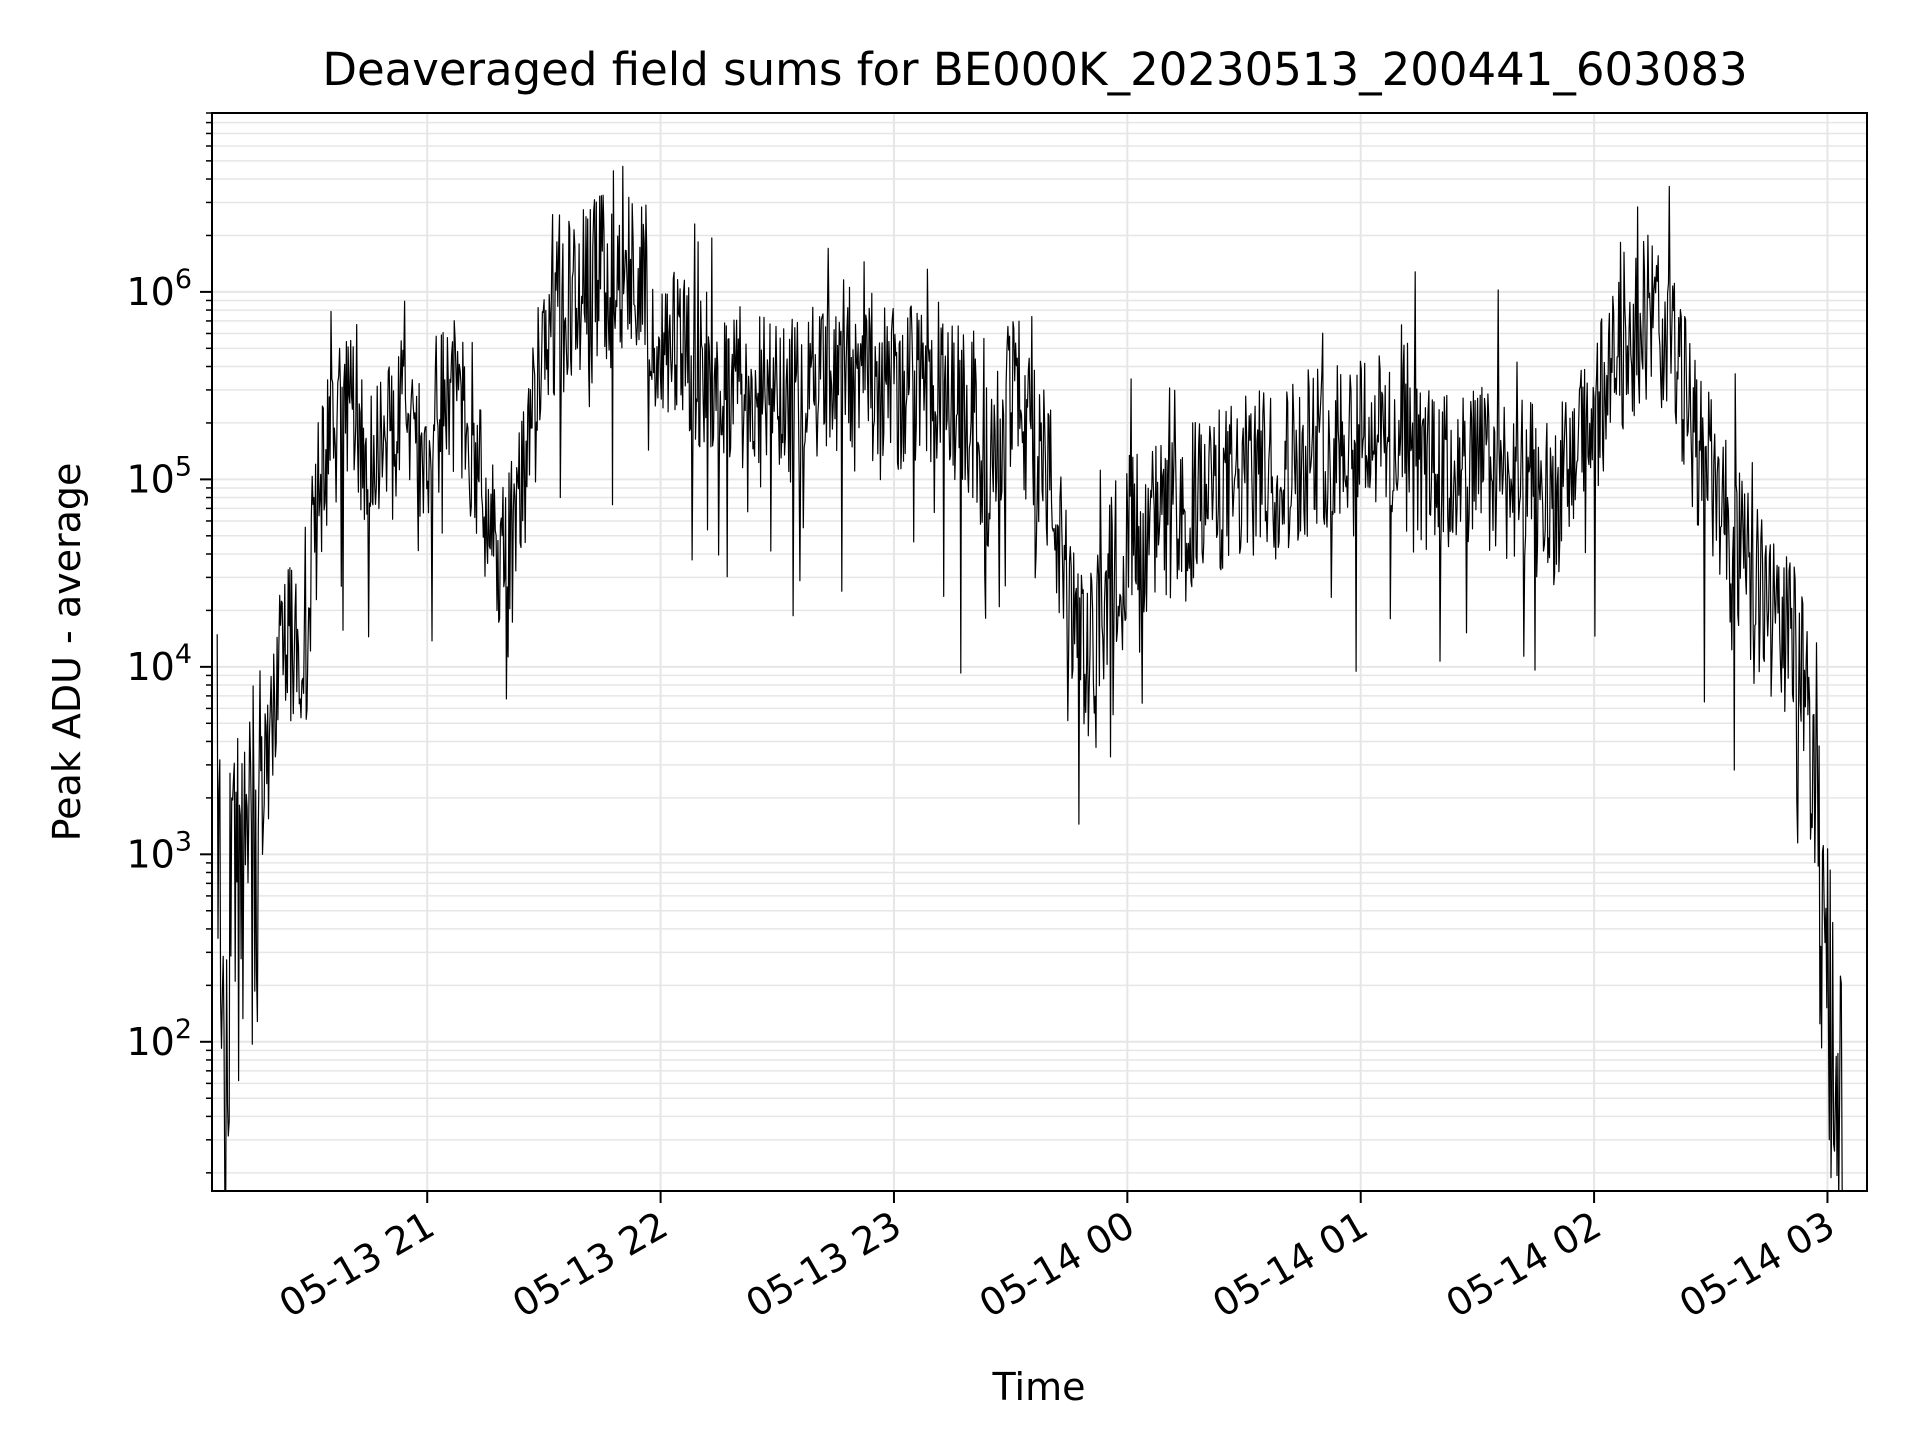  I want to click on y-axis-label: Peak ADU - average, so click(67, 652).